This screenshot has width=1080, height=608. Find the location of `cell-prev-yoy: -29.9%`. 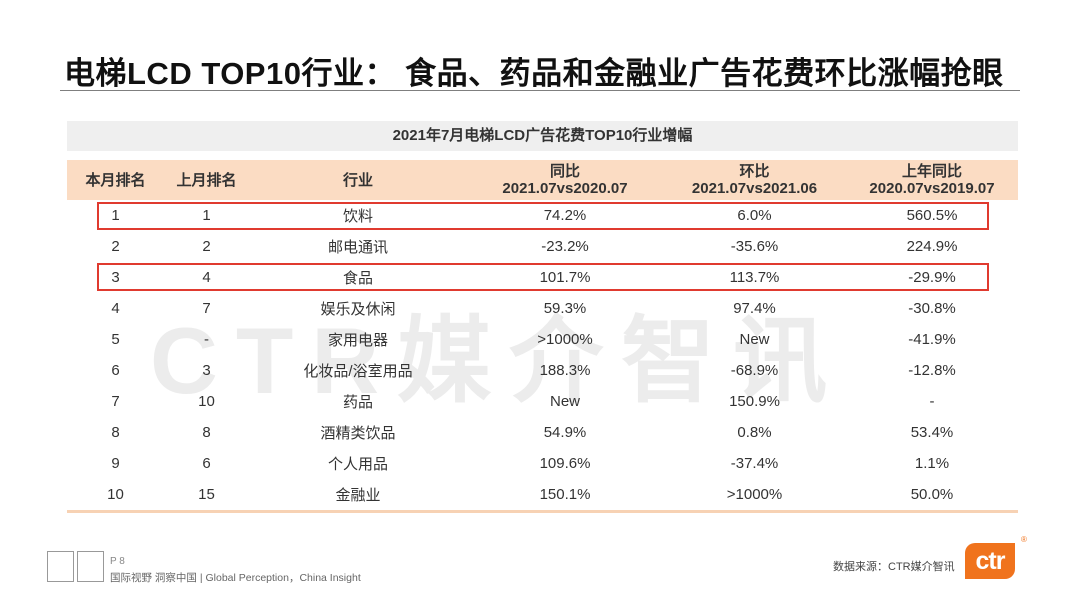

cell-prev-yoy: -29.9% is located at coordinates (932, 277).